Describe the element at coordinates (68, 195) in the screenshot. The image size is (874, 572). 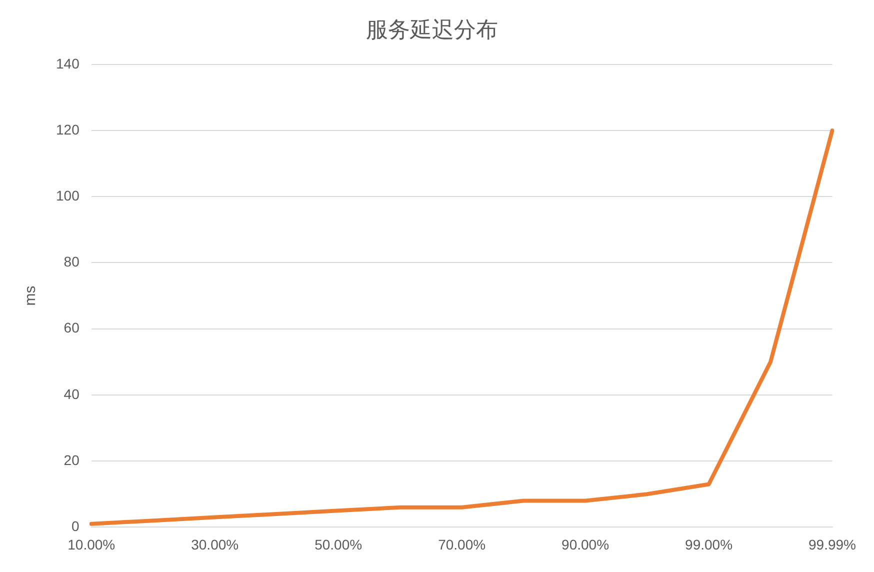
I see `y-tick-label: 100` at that location.